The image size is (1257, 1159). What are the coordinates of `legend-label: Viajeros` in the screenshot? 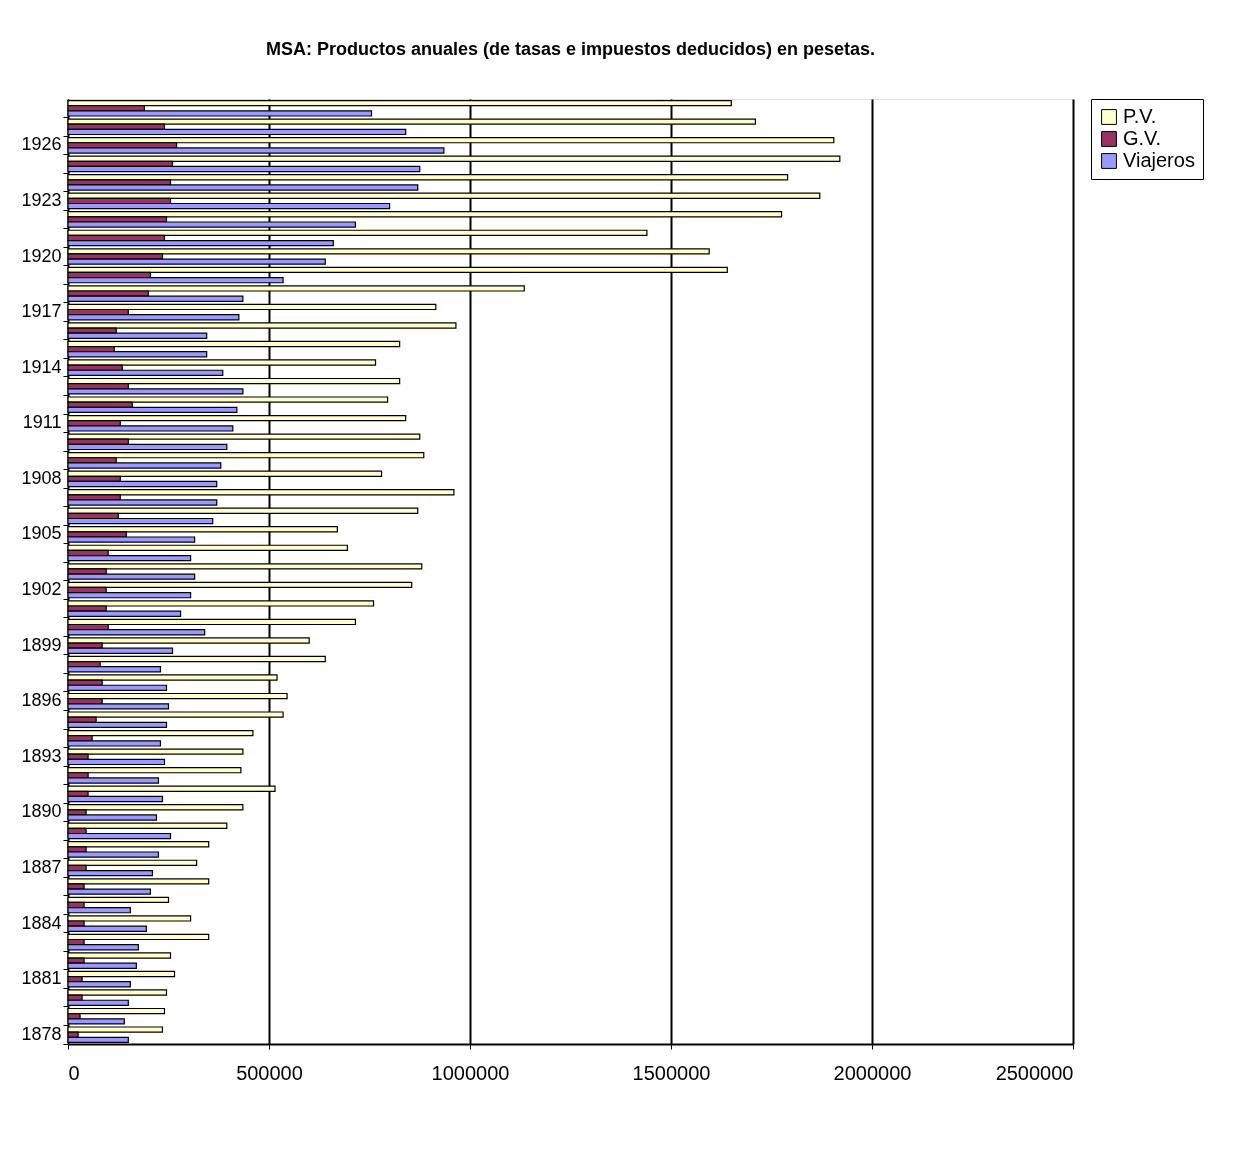 It's located at (1159, 160).